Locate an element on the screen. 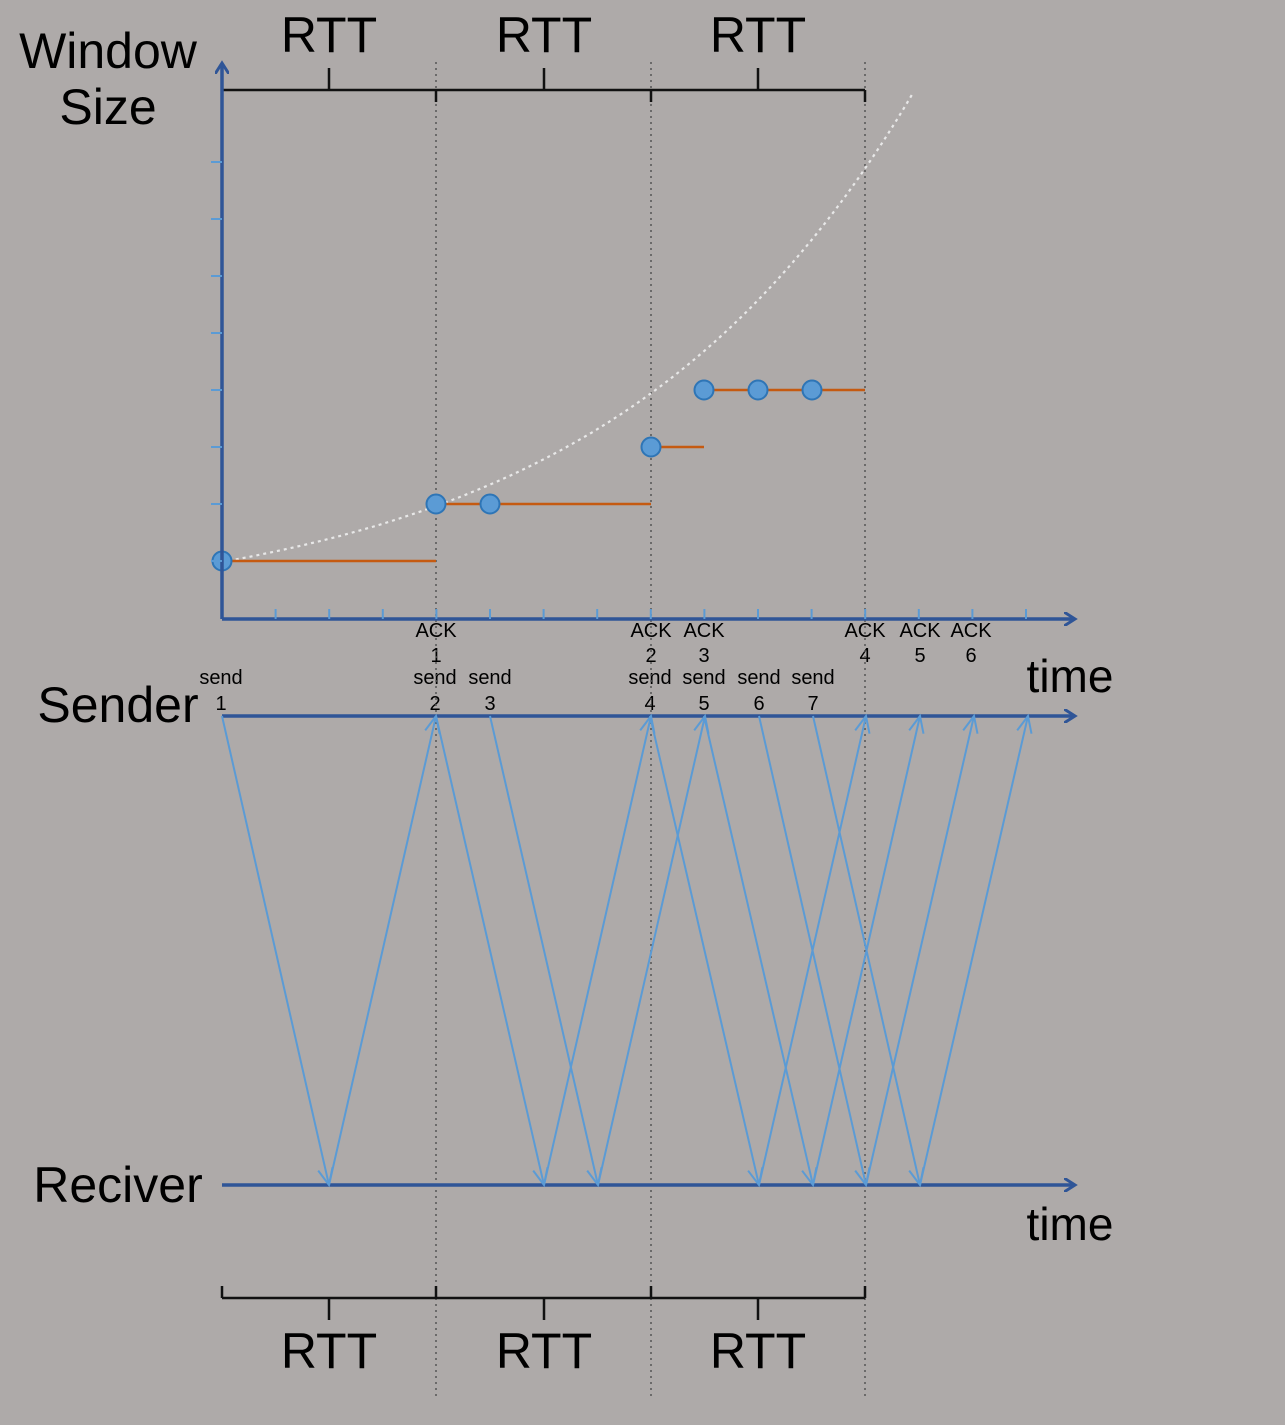 This screenshot has height=1425, width=1285. send-label-number: 6 is located at coordinates (758, 704).